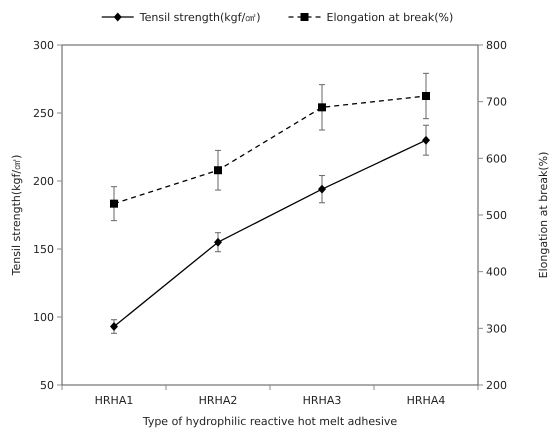 Image resolution: width=555 pixels, height=438 pixels. What do you see at coordinates (390, 17) in the screenshot?
I see `legend-label: Elongation at break(%)` at bounding box center [390, 17].